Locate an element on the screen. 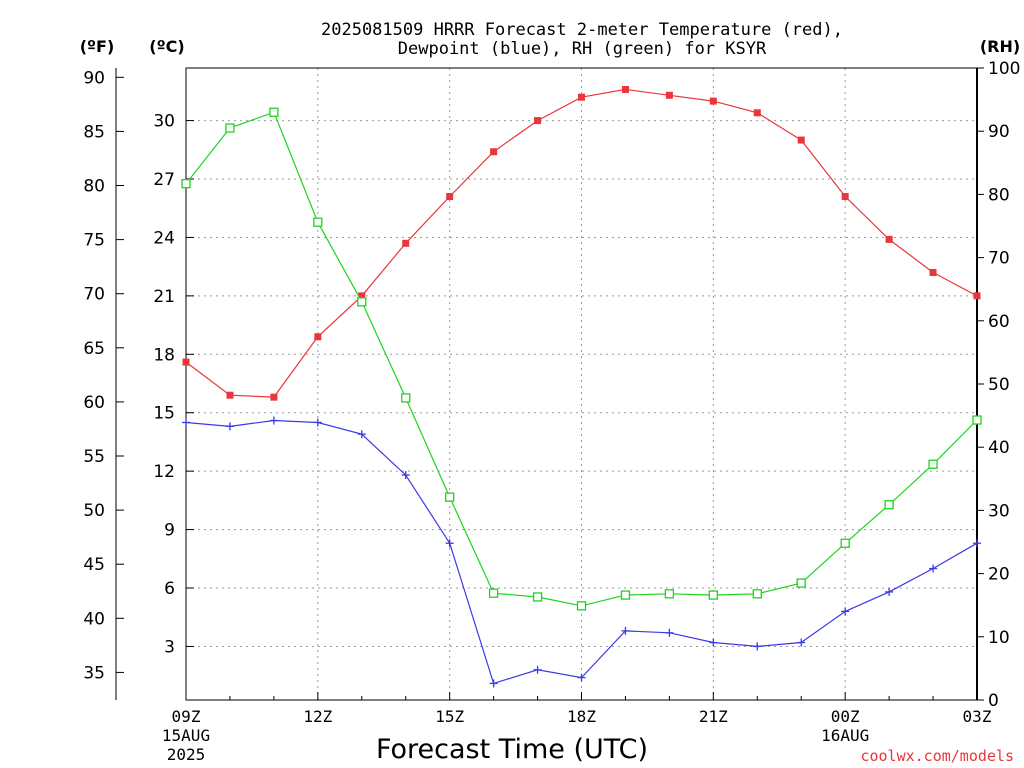  celsius-tick-label: 6 is located at coordinates (169, 589).